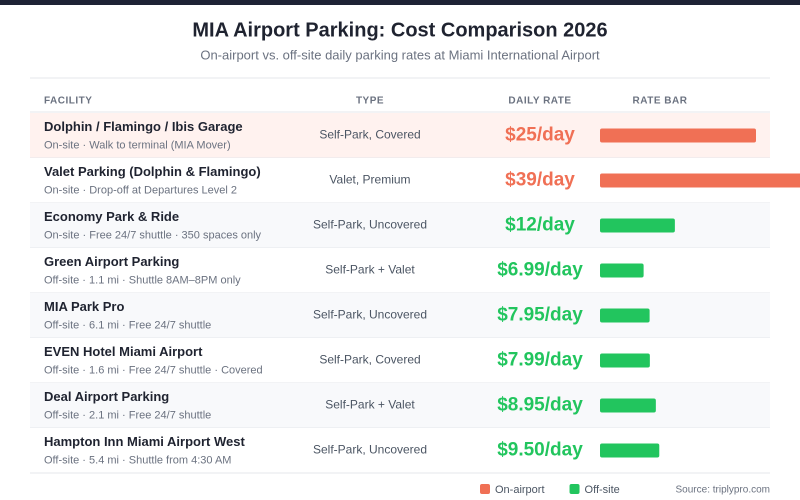  Describe the element at coordinates (539, 101) in the screenshot. I see `column-header: DAILY RATE` at that location.